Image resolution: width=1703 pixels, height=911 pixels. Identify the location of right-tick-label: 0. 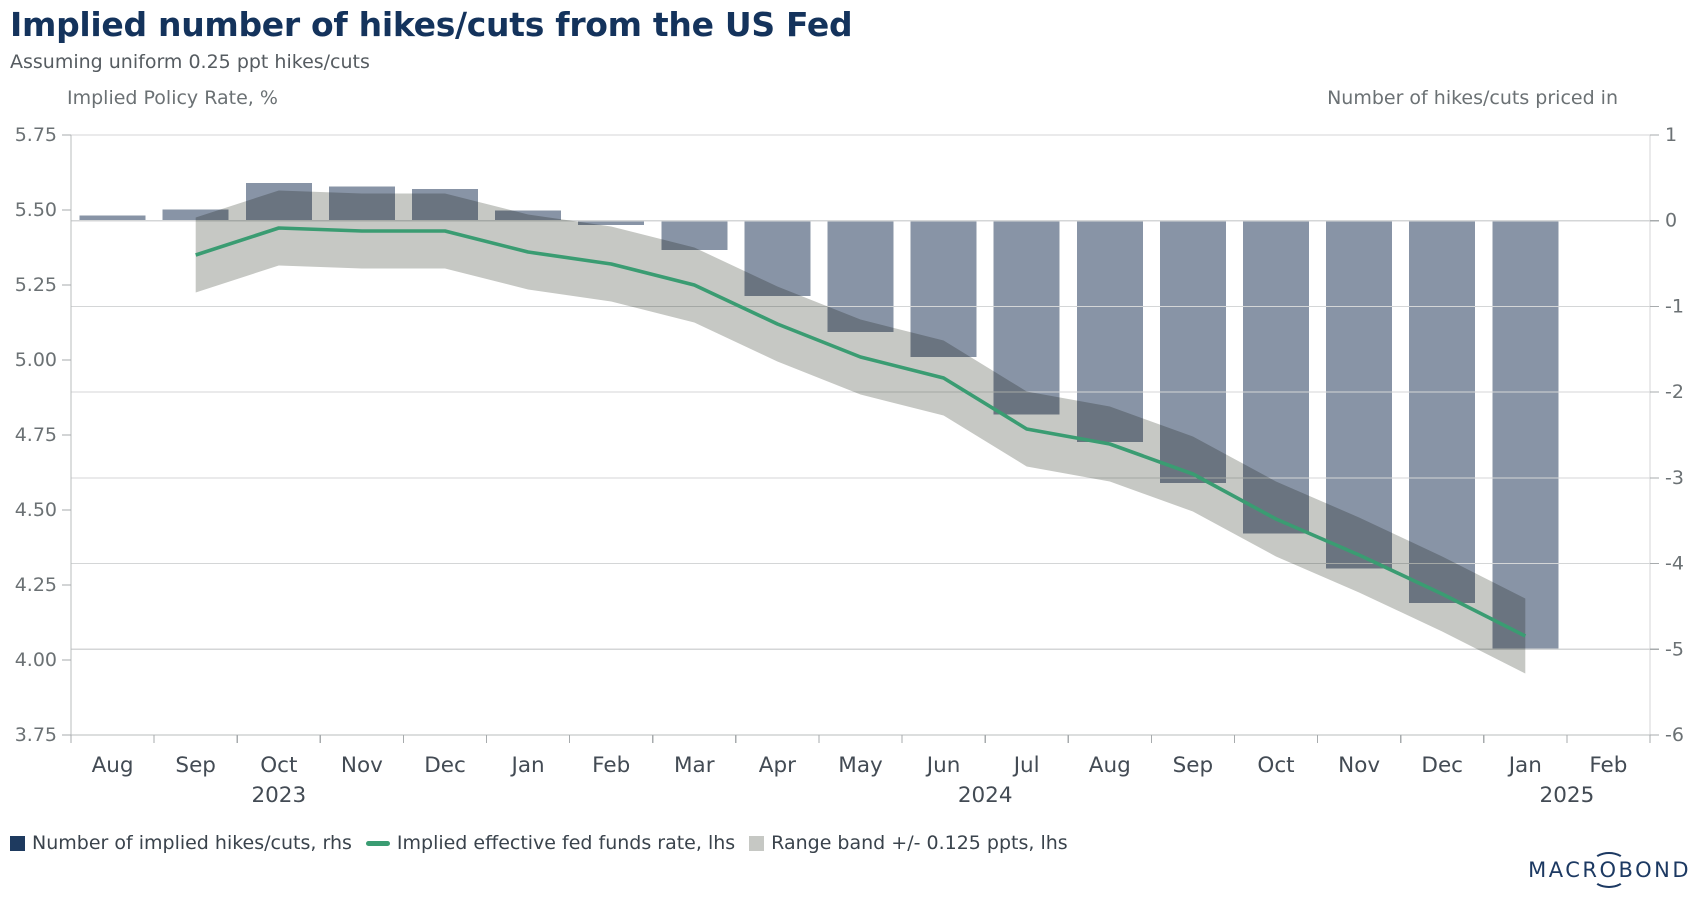
(1671, 221).